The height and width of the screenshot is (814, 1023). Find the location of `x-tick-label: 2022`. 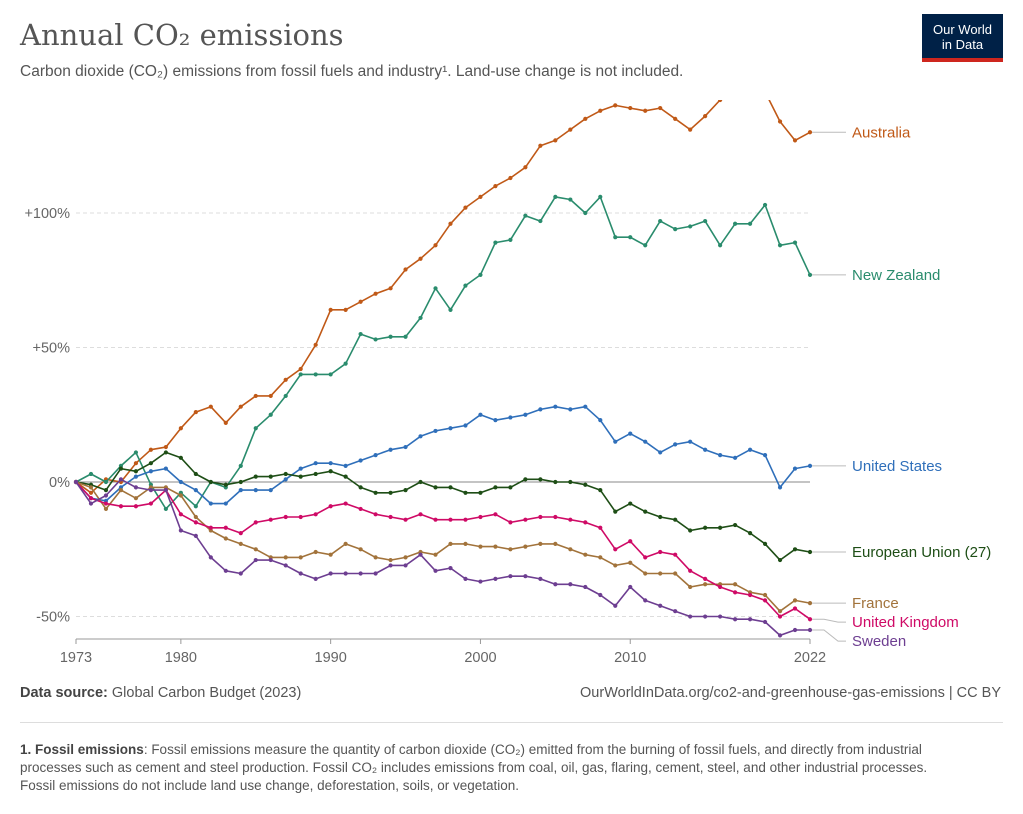

x-tick-label: 2022 is located at coordinates (810, 658).